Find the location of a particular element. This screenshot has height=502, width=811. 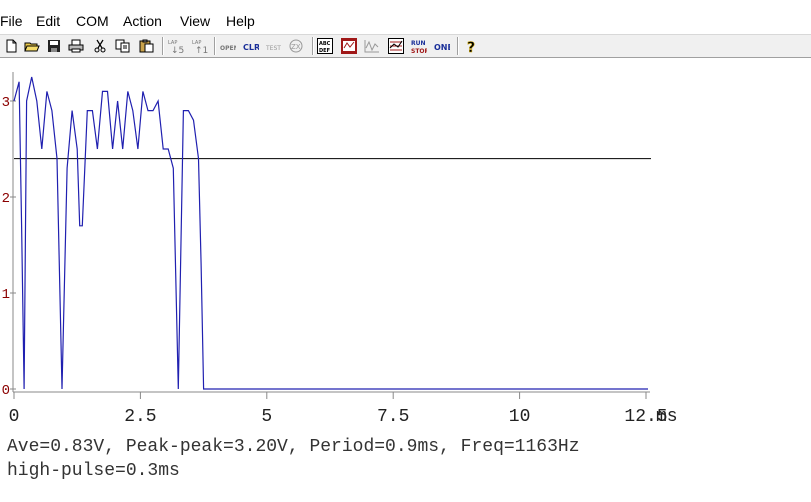

print-icon is located at coordinates (76, 46).